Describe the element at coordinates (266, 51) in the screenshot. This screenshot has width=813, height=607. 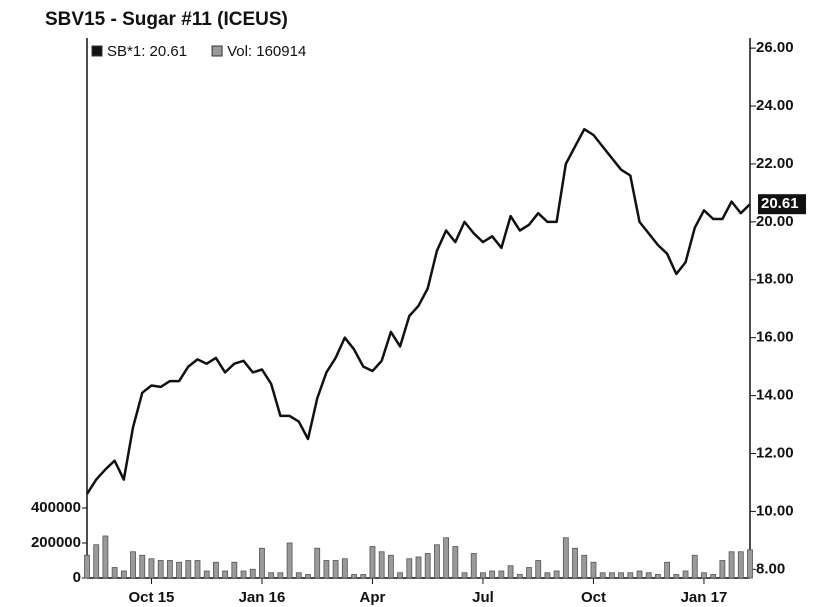
I see `legend-label: Vol: 160914` at that location.